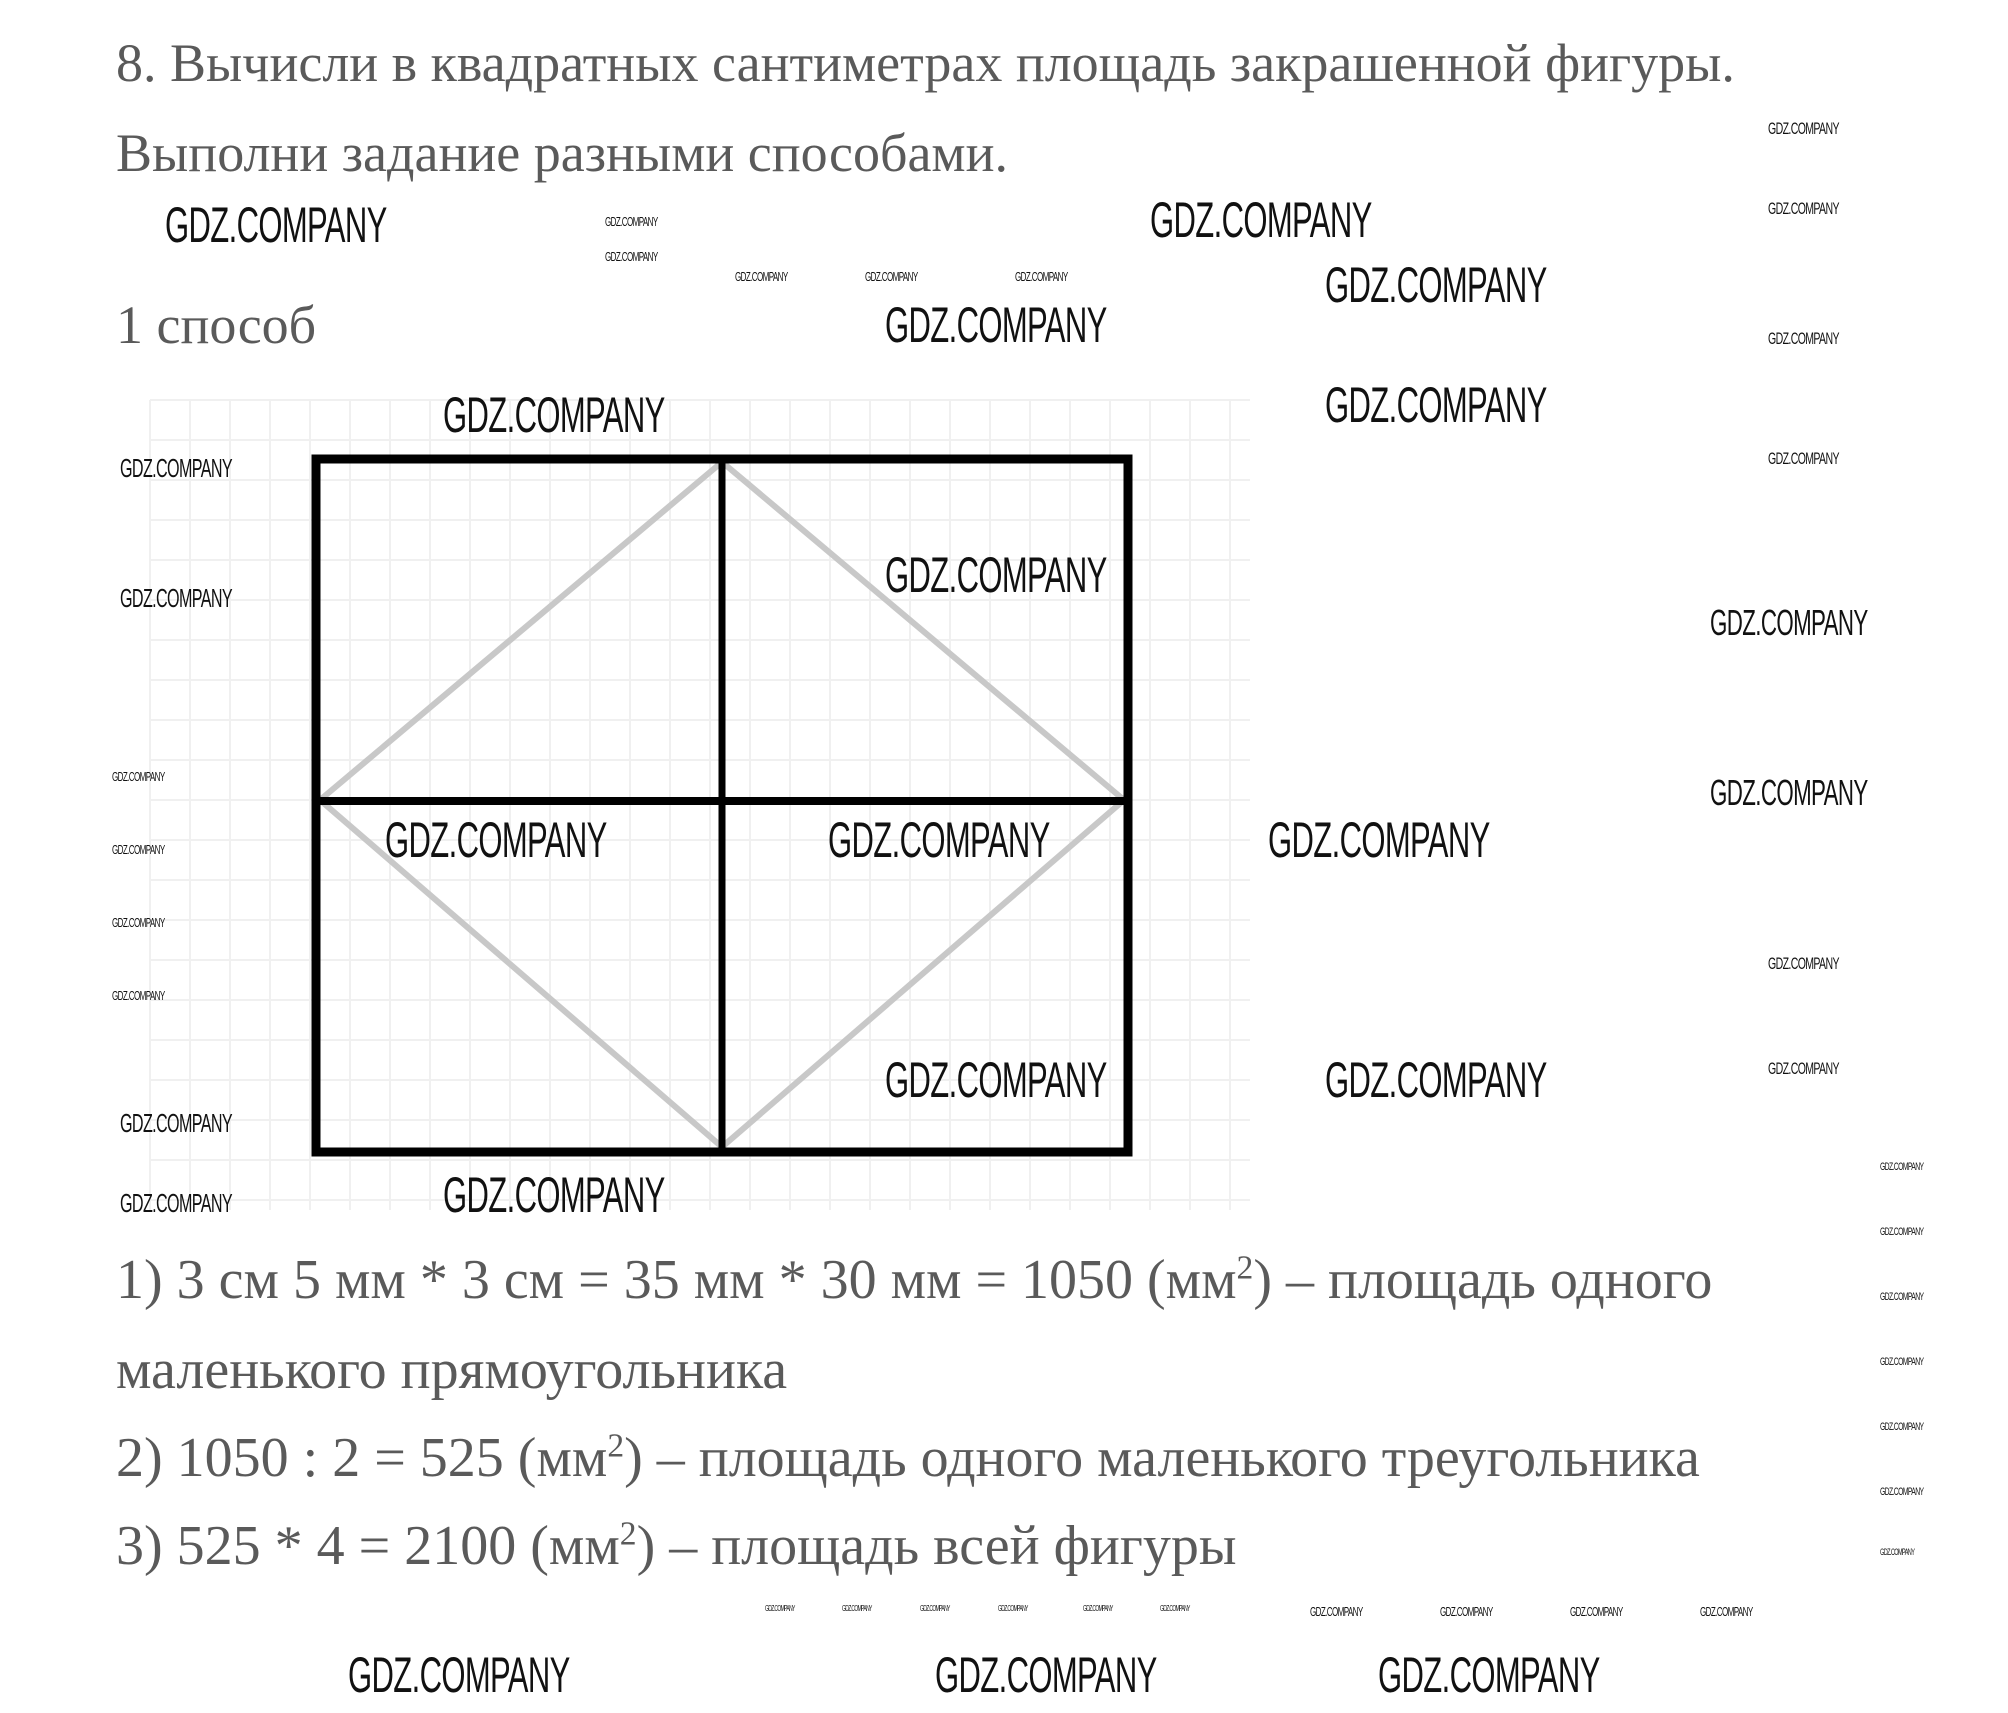 This screenshot has width=2008, height=1713. Describe the element at coordinates (216, 325) in the screenshot. I see `method-heading: 1 способ` at that location.